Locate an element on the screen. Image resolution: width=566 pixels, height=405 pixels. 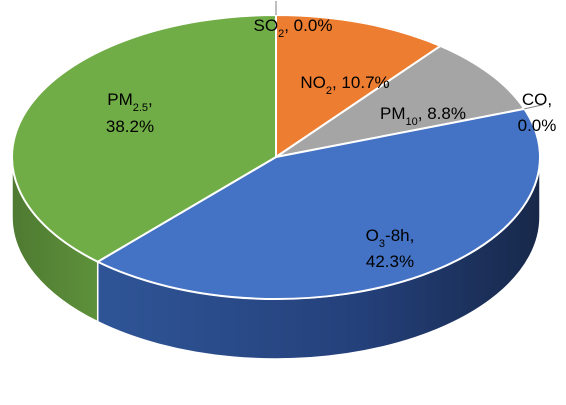
label-pm25-value: 38.2% is located at coordinates (130, 126).